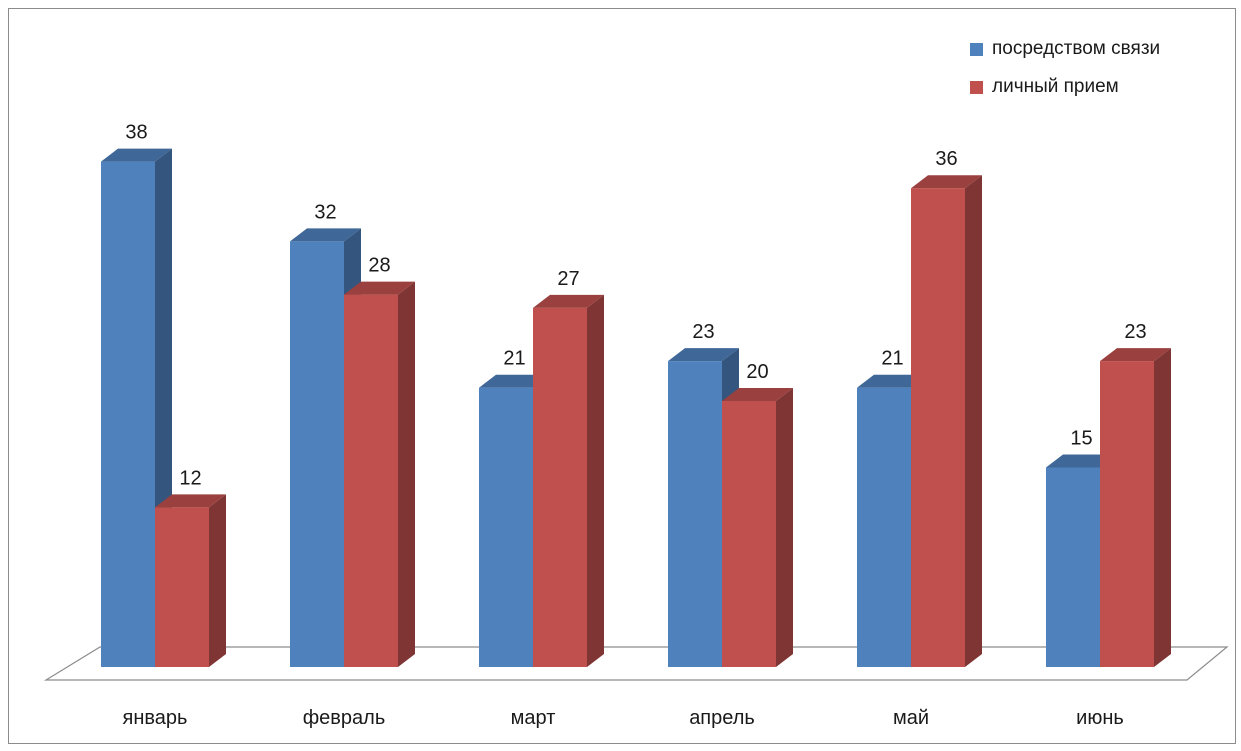 This screenshot has width=1241, height=751. Describe the element at coordinates (1055, 86) in the screenshot. I see `legend-label-series-2: личный прием` at that location.